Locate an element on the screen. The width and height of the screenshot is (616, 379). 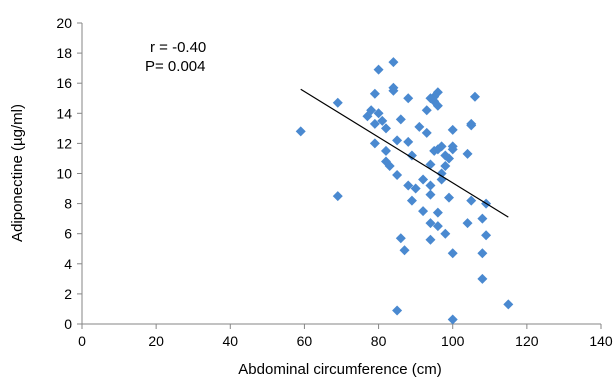
y-tick-label: 20 is located at coordinates (64, 23).